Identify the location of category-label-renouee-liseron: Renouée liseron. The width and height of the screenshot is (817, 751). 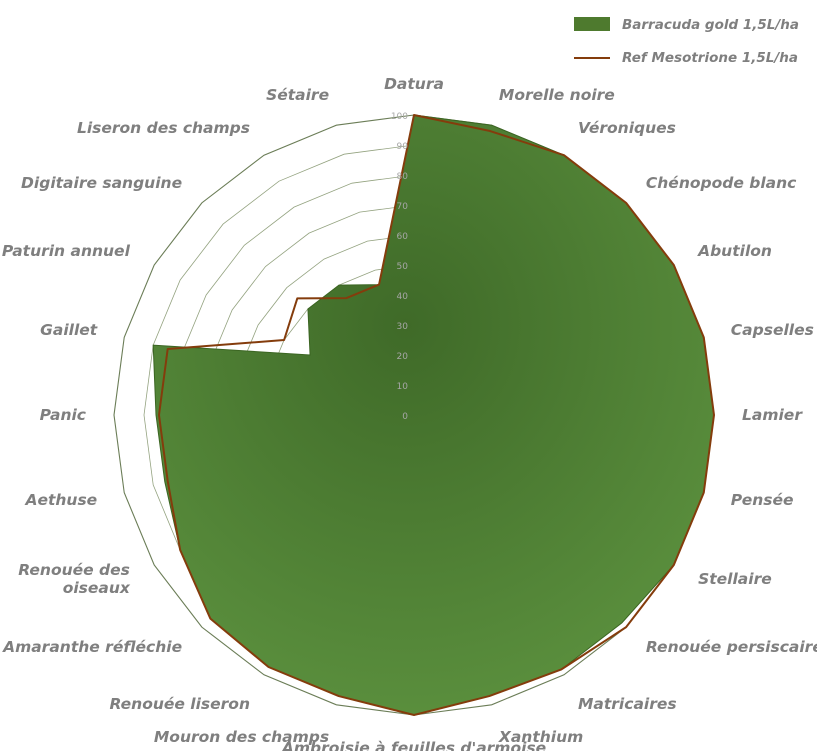
(179, 704).